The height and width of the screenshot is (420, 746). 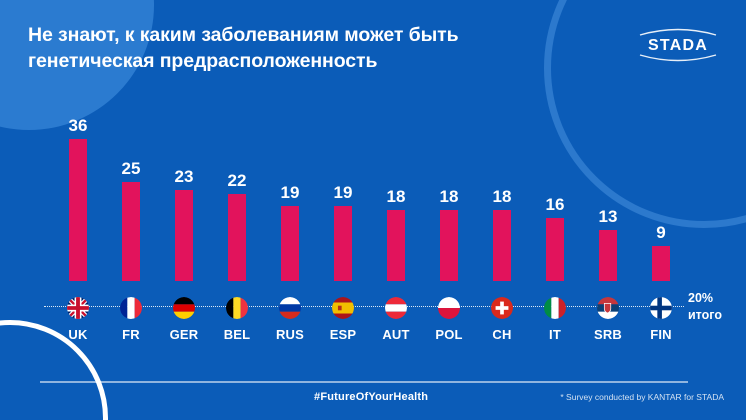 What do you see at coordinates (555, 204) in the screenshot?
I see `bar-value-label: 16` at bounding box center [555, 204].